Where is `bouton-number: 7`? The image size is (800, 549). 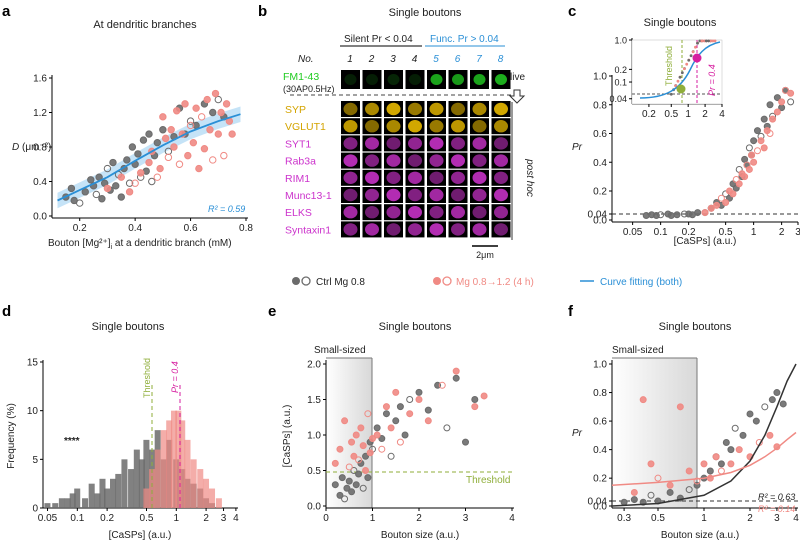
bouton-number: 7 is located at coordinates (479, 59).